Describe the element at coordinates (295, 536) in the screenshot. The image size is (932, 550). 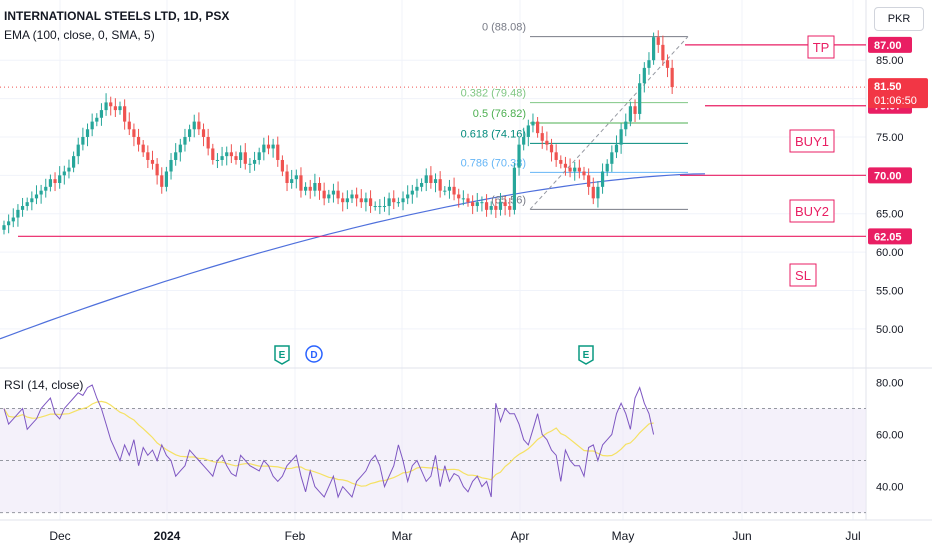
I see `x-tick-label: Feb` at that location.